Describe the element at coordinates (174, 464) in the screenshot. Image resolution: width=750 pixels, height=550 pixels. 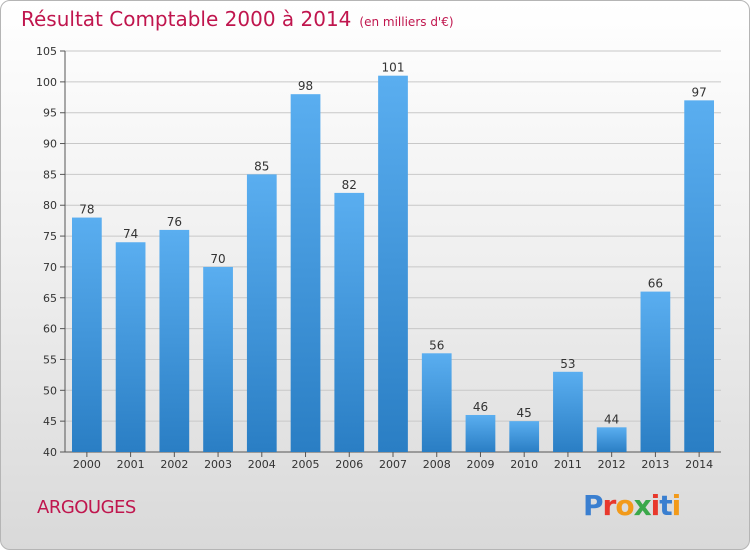
I see `x-tick-label: 2002` at that location.